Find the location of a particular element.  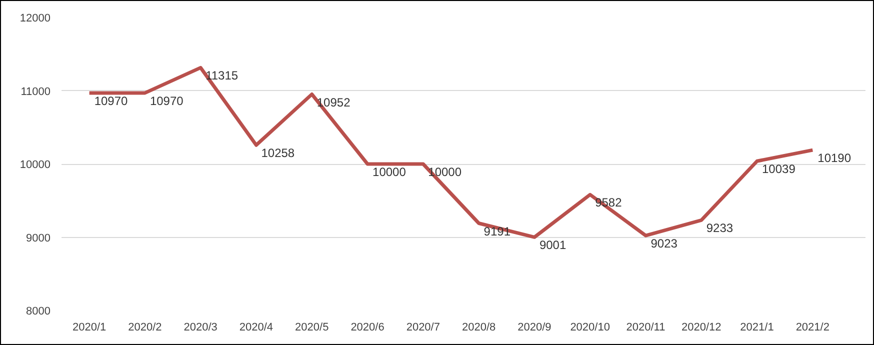

data-label: 9233 is located at coordinates (720, 228).